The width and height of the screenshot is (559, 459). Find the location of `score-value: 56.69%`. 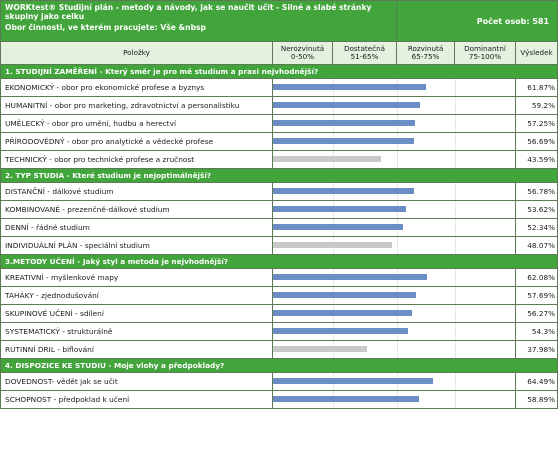

score-value: 56.69% is located at coordinates (537, 141).